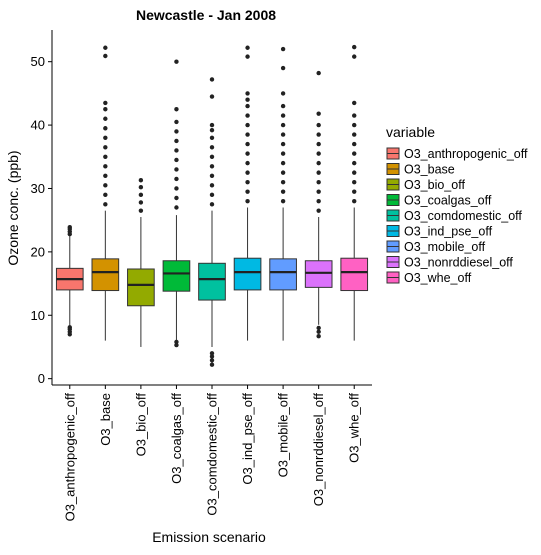  I want to click on y-tick-label: 40, so click(38, 125).